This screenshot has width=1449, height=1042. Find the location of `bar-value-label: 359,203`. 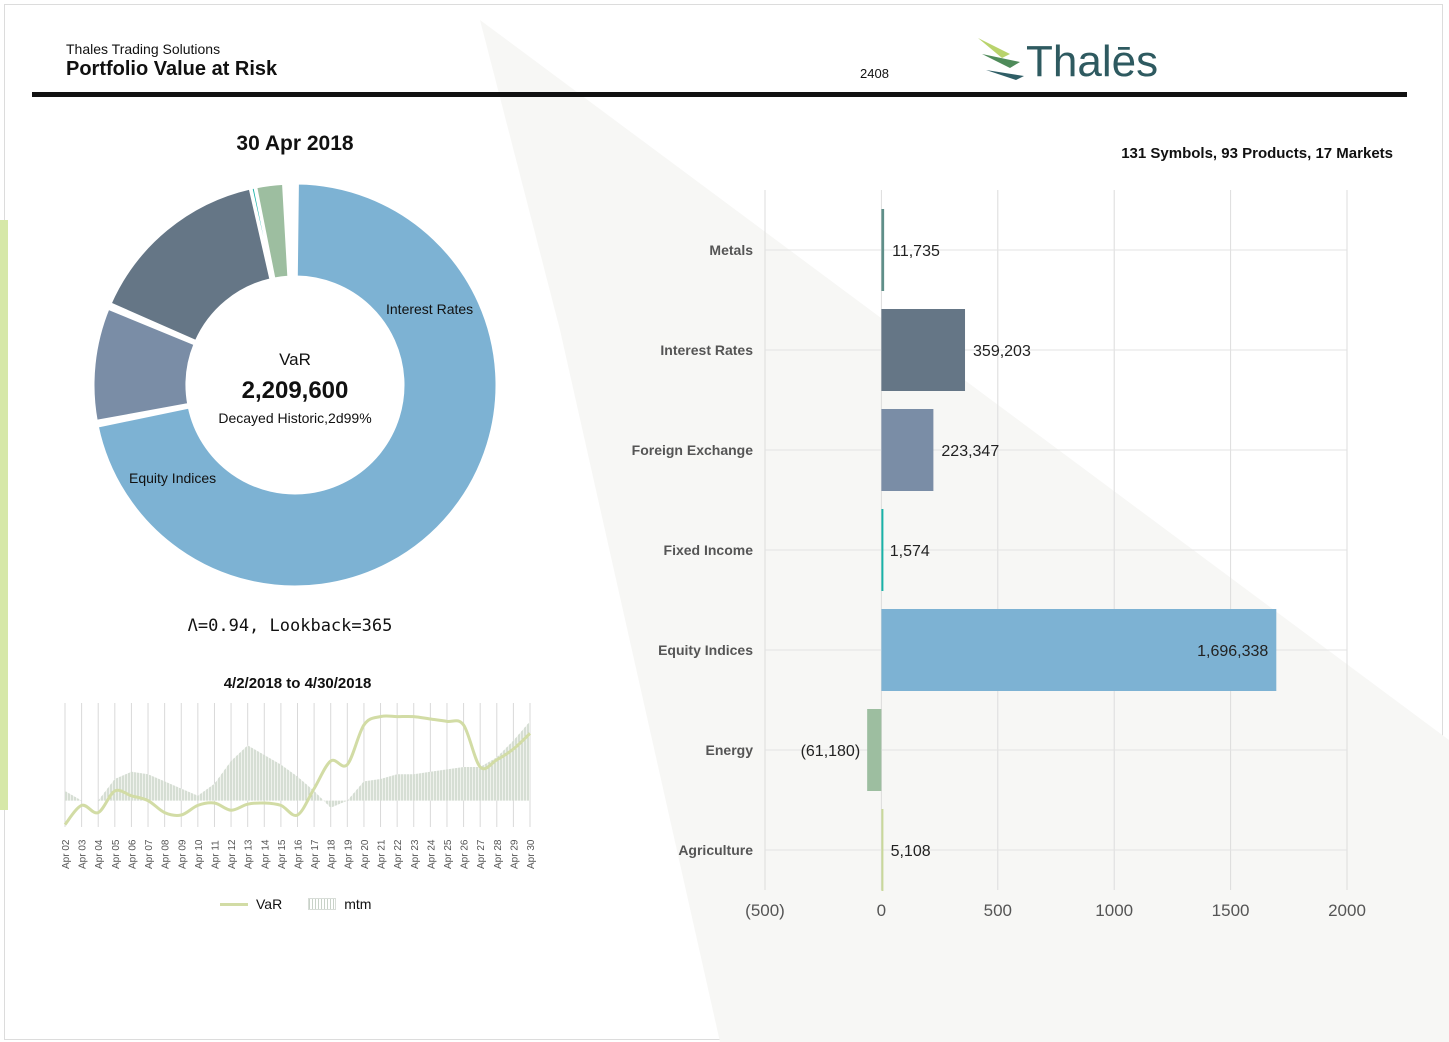

bar-value-label: 359,203 is located at coordinates (1002, 351).